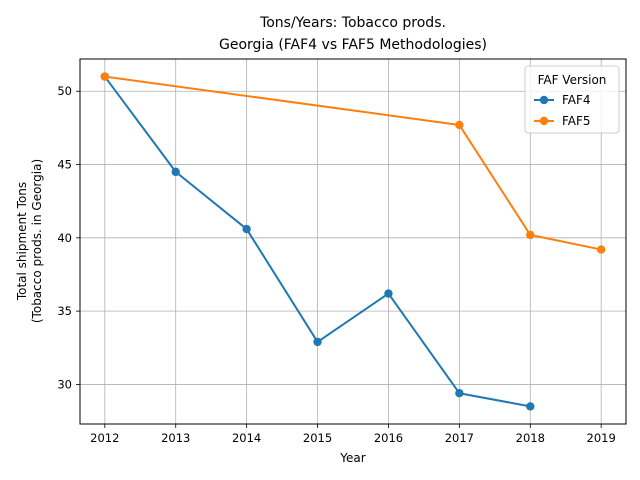 The image size is (640, 480). Describe the element at coordinates (353, 434) in the screenshot. I see `x-axis: 2012 2013 2014 2015 2016 2017 2018 2019` at that location.